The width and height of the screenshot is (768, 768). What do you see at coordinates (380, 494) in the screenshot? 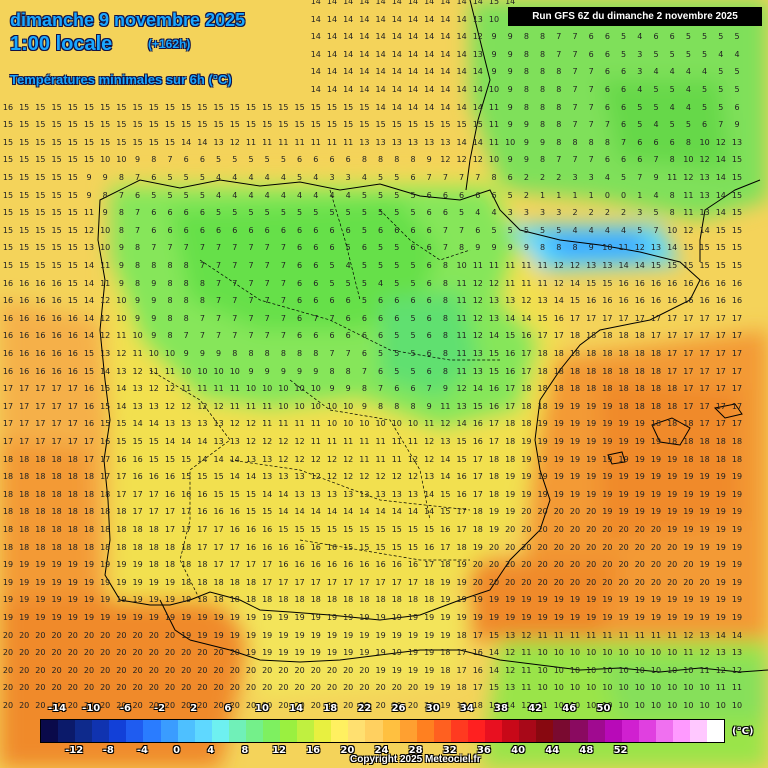
I see `grid-value: 13` at bounding box center [380, 494].